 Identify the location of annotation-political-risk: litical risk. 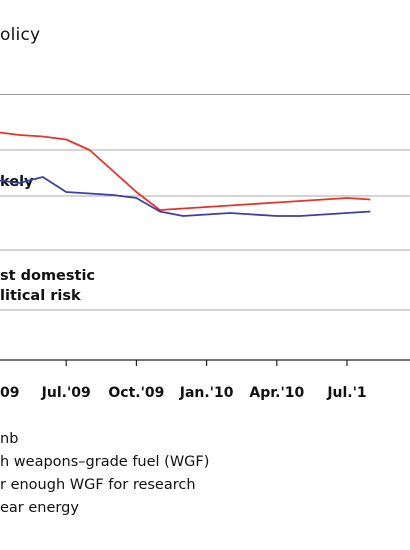
(40, 296).